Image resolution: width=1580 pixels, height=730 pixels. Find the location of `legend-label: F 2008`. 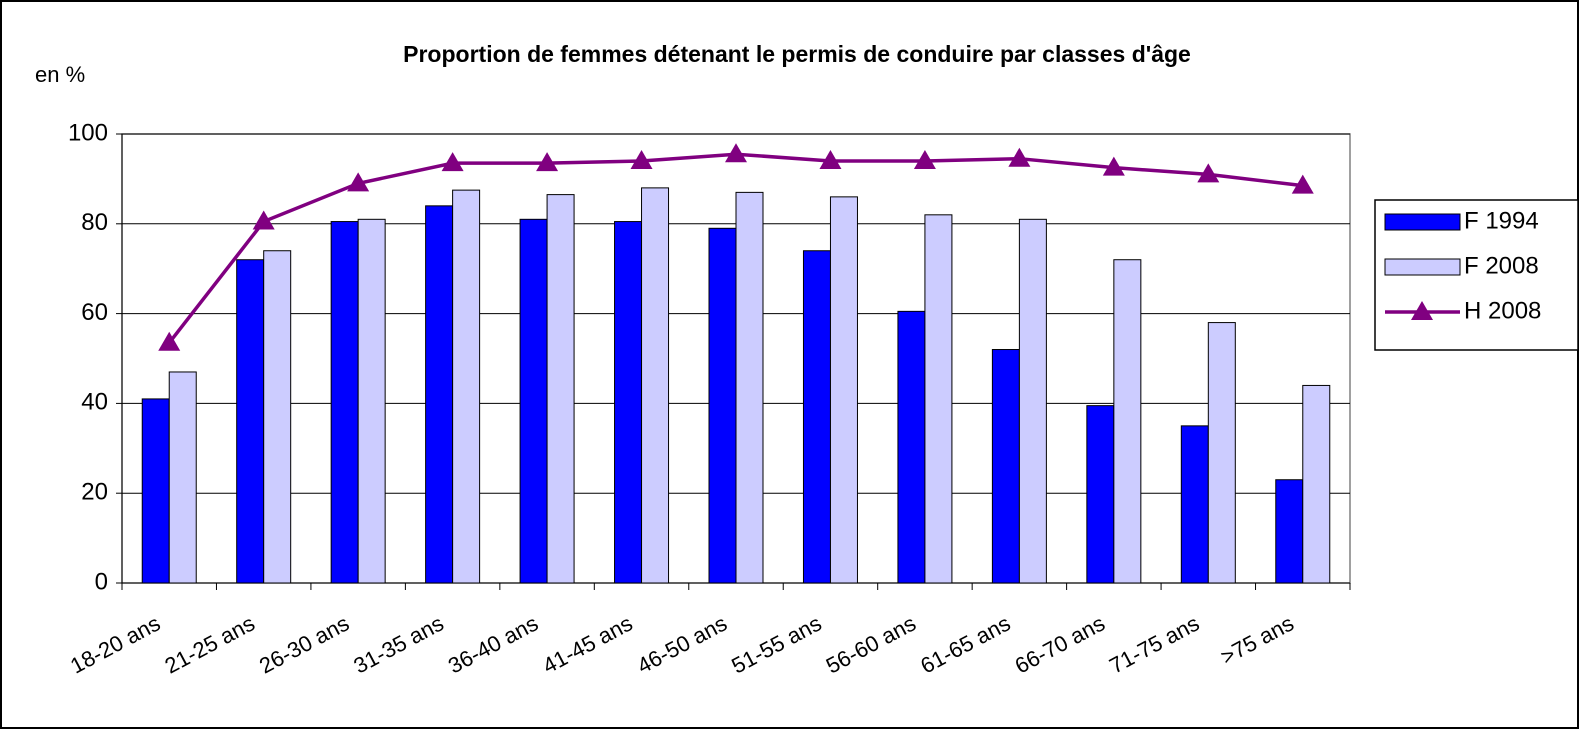

legend-label: F 2008 is located at coordinates (1501, 265).